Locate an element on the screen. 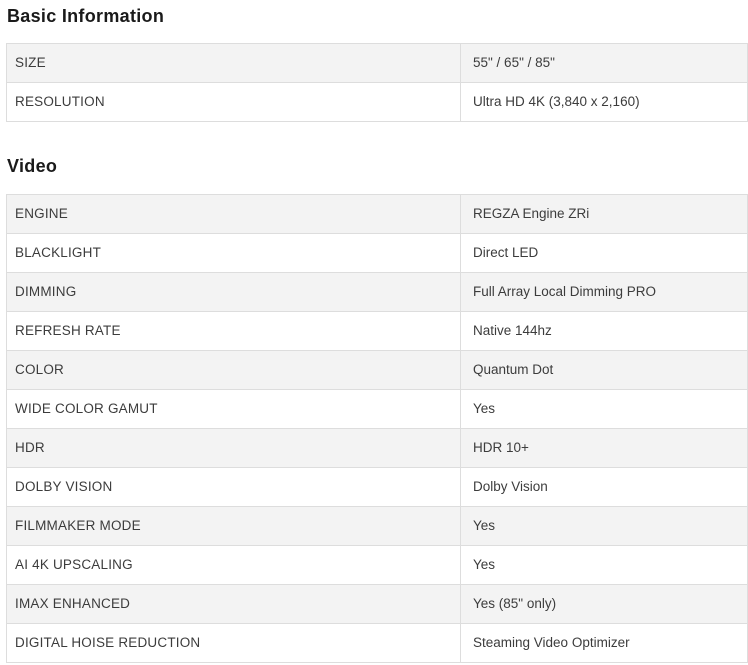 This screenshot has width=748, height=665. table-row: COLOR Quantum Dot is located at coordinates (377, 370).